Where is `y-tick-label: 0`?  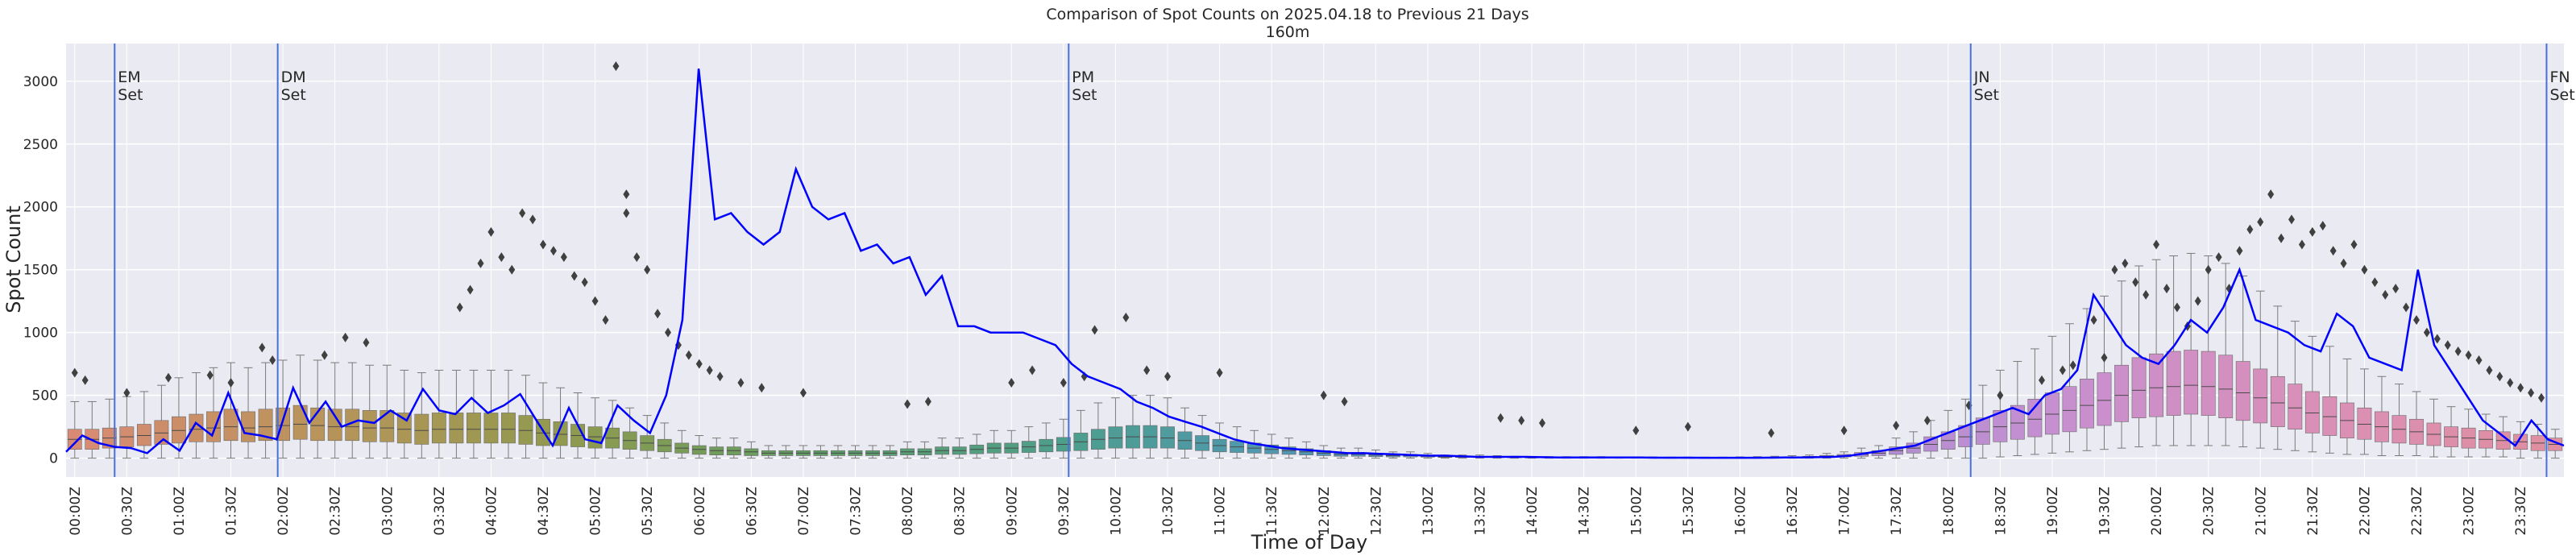 y-tick-label: 0 is located at coordinates (53, 459).